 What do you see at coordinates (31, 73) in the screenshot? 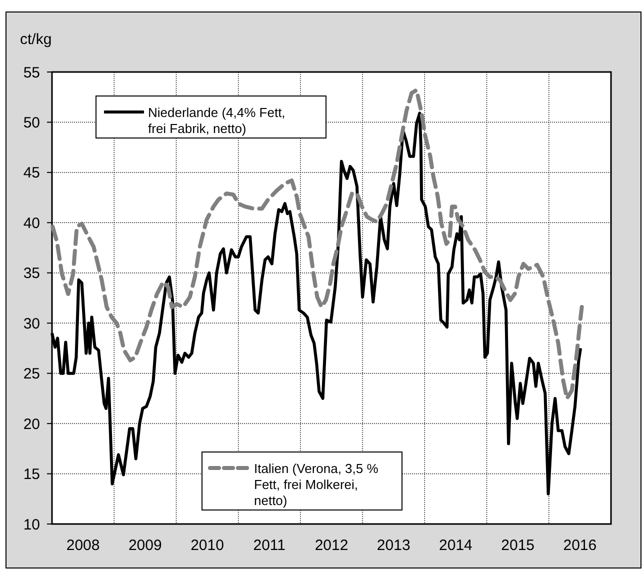
I see `y-tick-label: 55` at bounding box center [31, 73].